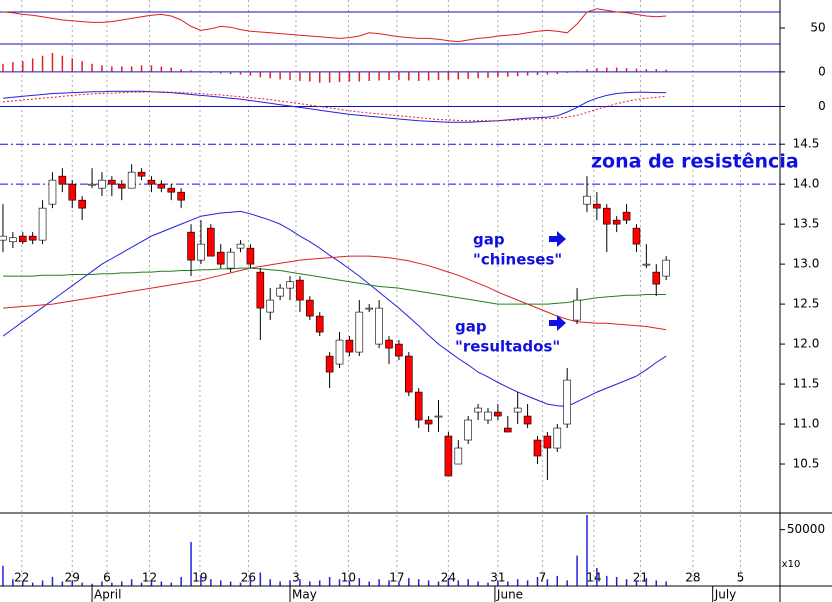 This screenshot has height=602, width=832. I want to click on y-tick-label: 14.5, so click(806, 144).